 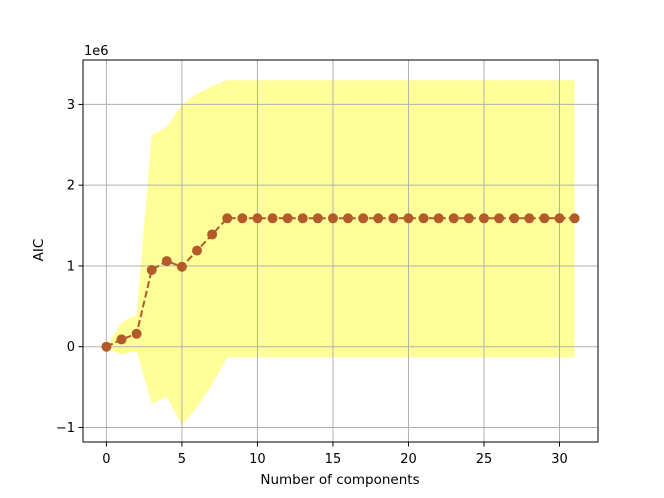 I want to click on y-axis-label: AIC, so click(x=39, y=250).